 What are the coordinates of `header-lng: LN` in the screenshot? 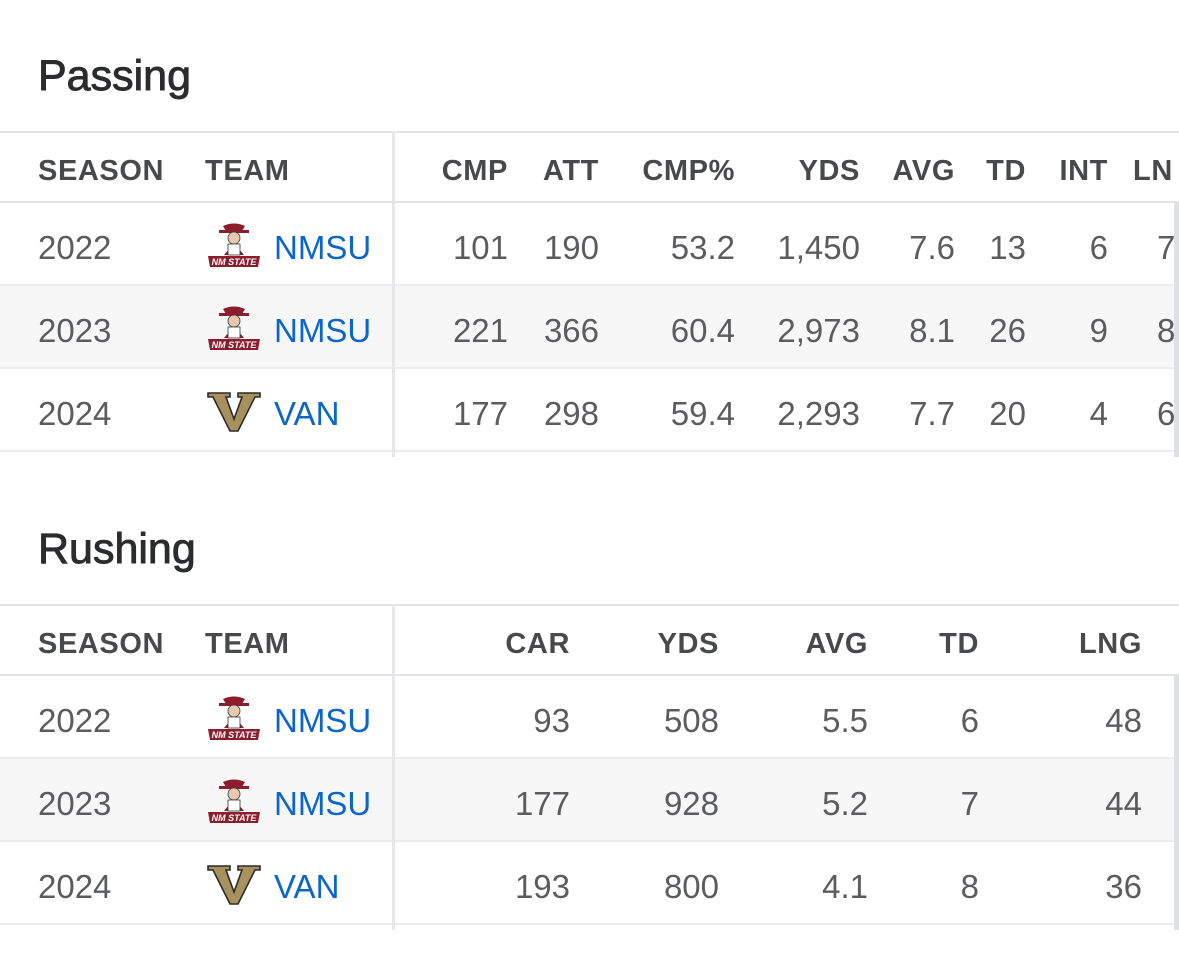 It's located at (1153, 171).